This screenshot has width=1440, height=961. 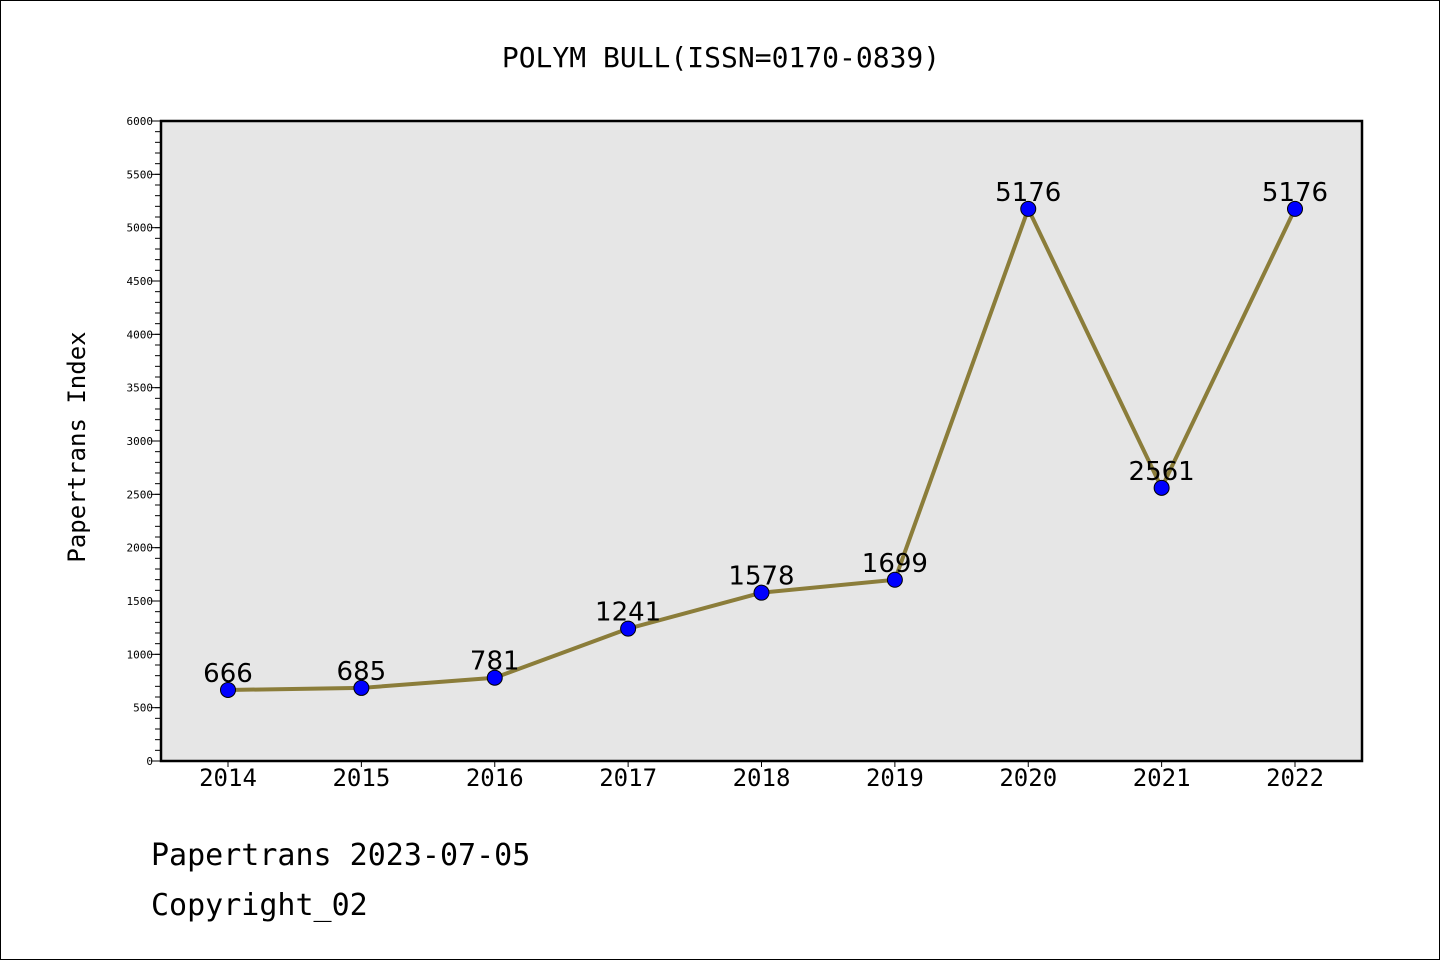 What do you see at coordinates (895, 778) in the screenshot?
I see `x-tick-label: 2019` at bounding box center [895, 778].